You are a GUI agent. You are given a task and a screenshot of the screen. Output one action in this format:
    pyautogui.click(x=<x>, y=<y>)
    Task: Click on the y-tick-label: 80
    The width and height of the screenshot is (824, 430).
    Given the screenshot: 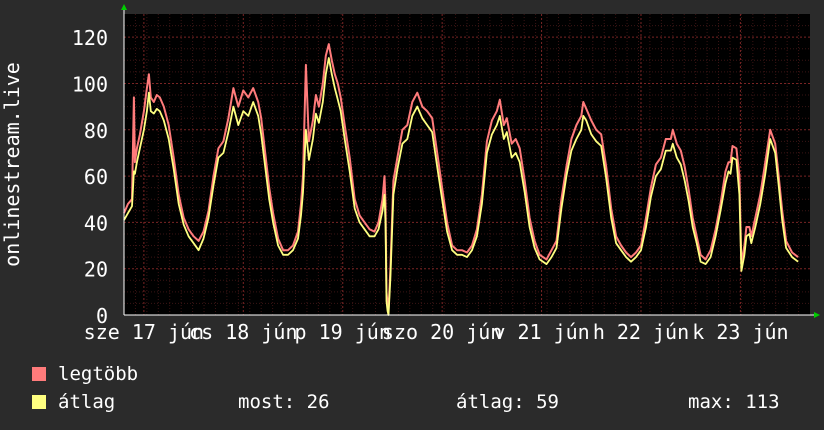 What is the action you would take?
    pyautogui.click(x=96, y=131)
    